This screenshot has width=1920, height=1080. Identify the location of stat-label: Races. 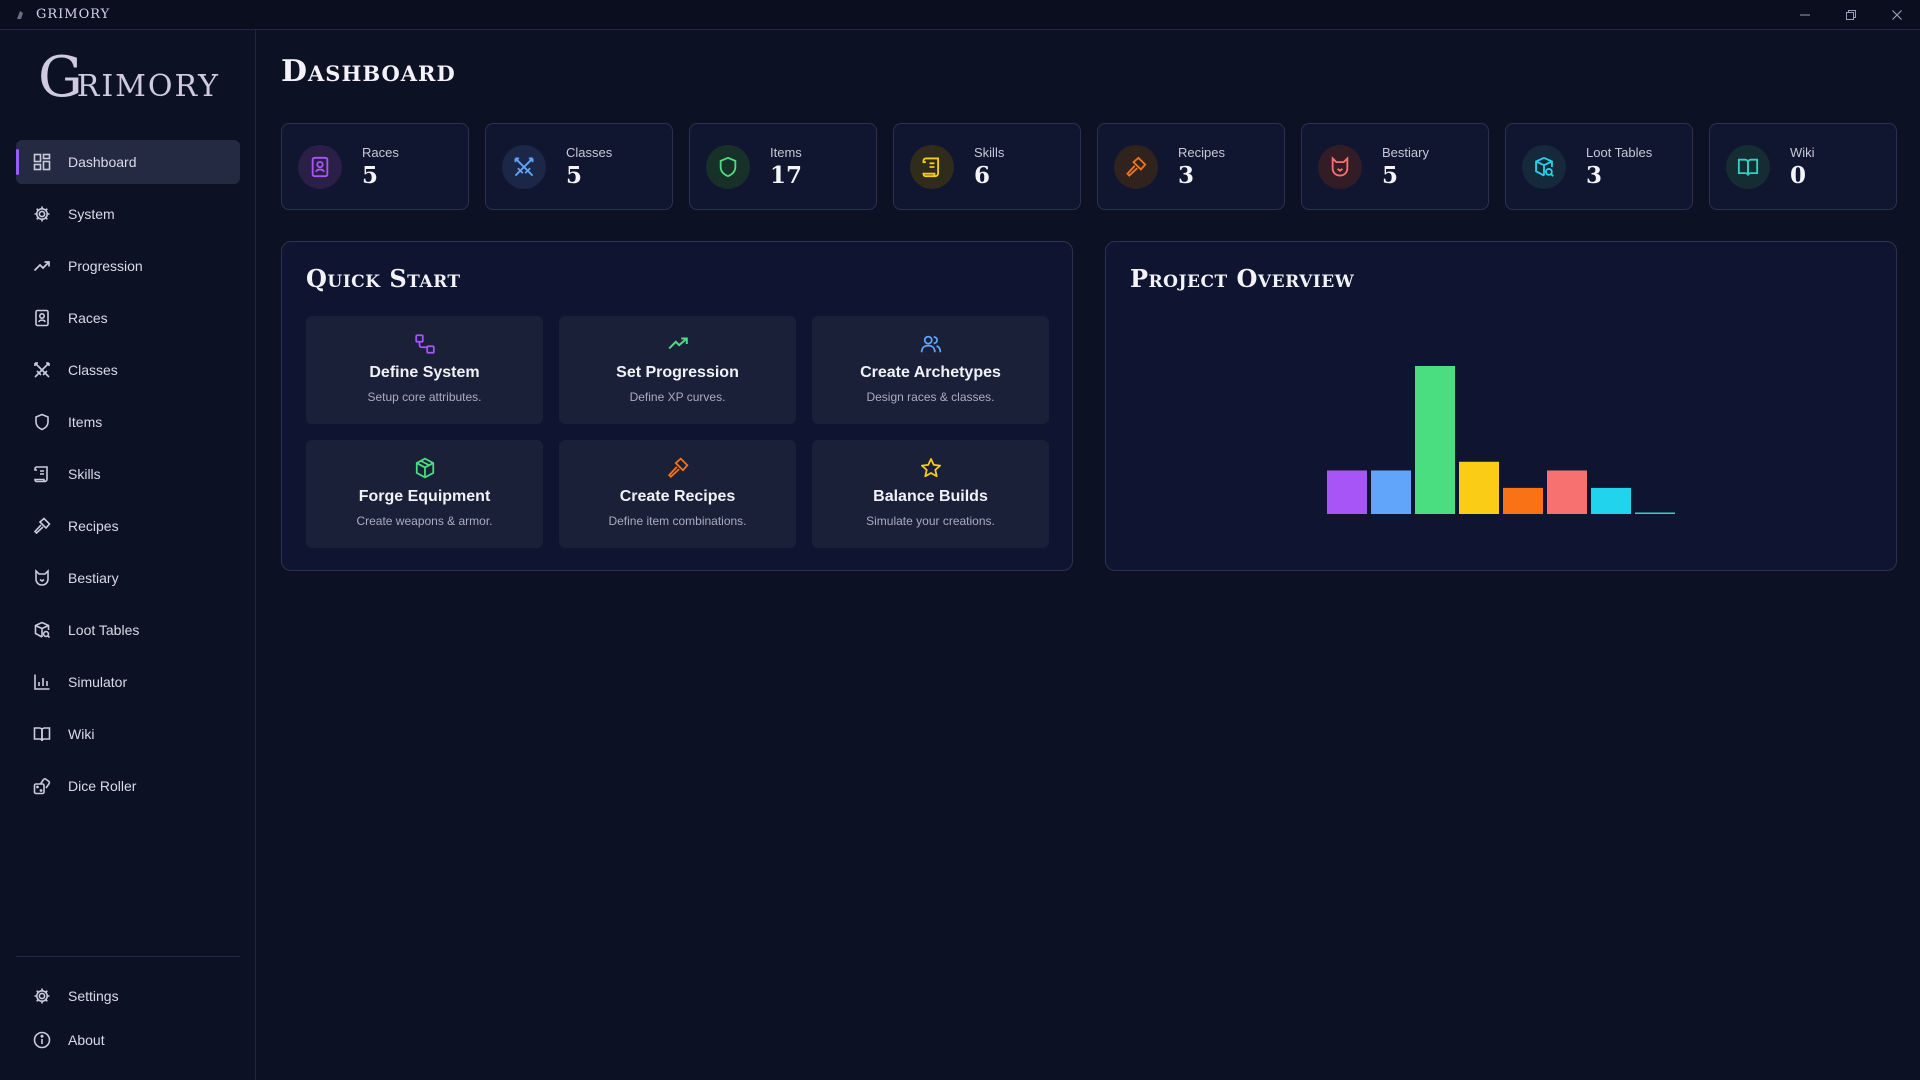
(380, 152).